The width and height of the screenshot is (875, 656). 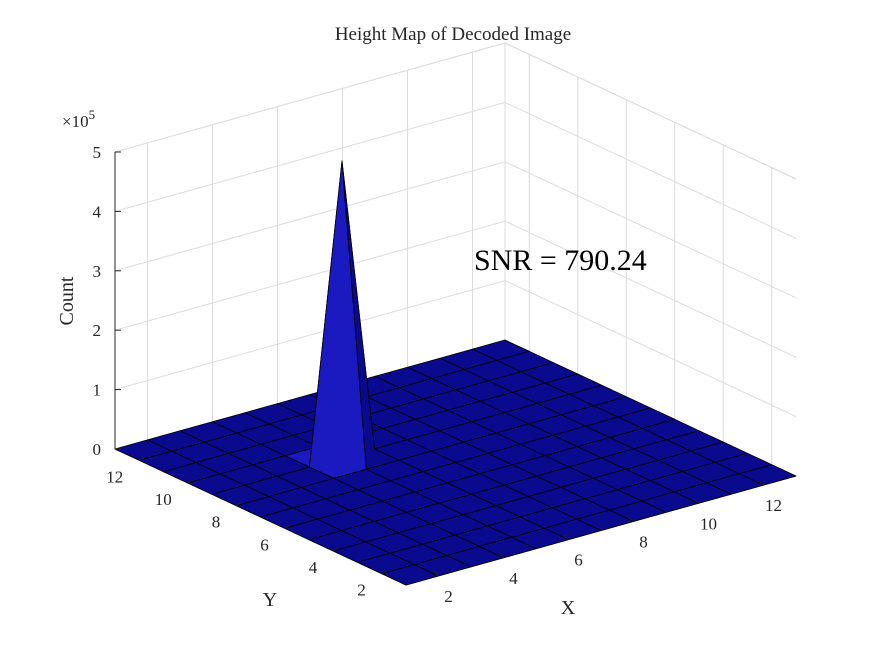 What do you see at coordinates (578, 560) in the screenshot?
I see `x-tick-label-6: 6` at bounding box center [578, 560].